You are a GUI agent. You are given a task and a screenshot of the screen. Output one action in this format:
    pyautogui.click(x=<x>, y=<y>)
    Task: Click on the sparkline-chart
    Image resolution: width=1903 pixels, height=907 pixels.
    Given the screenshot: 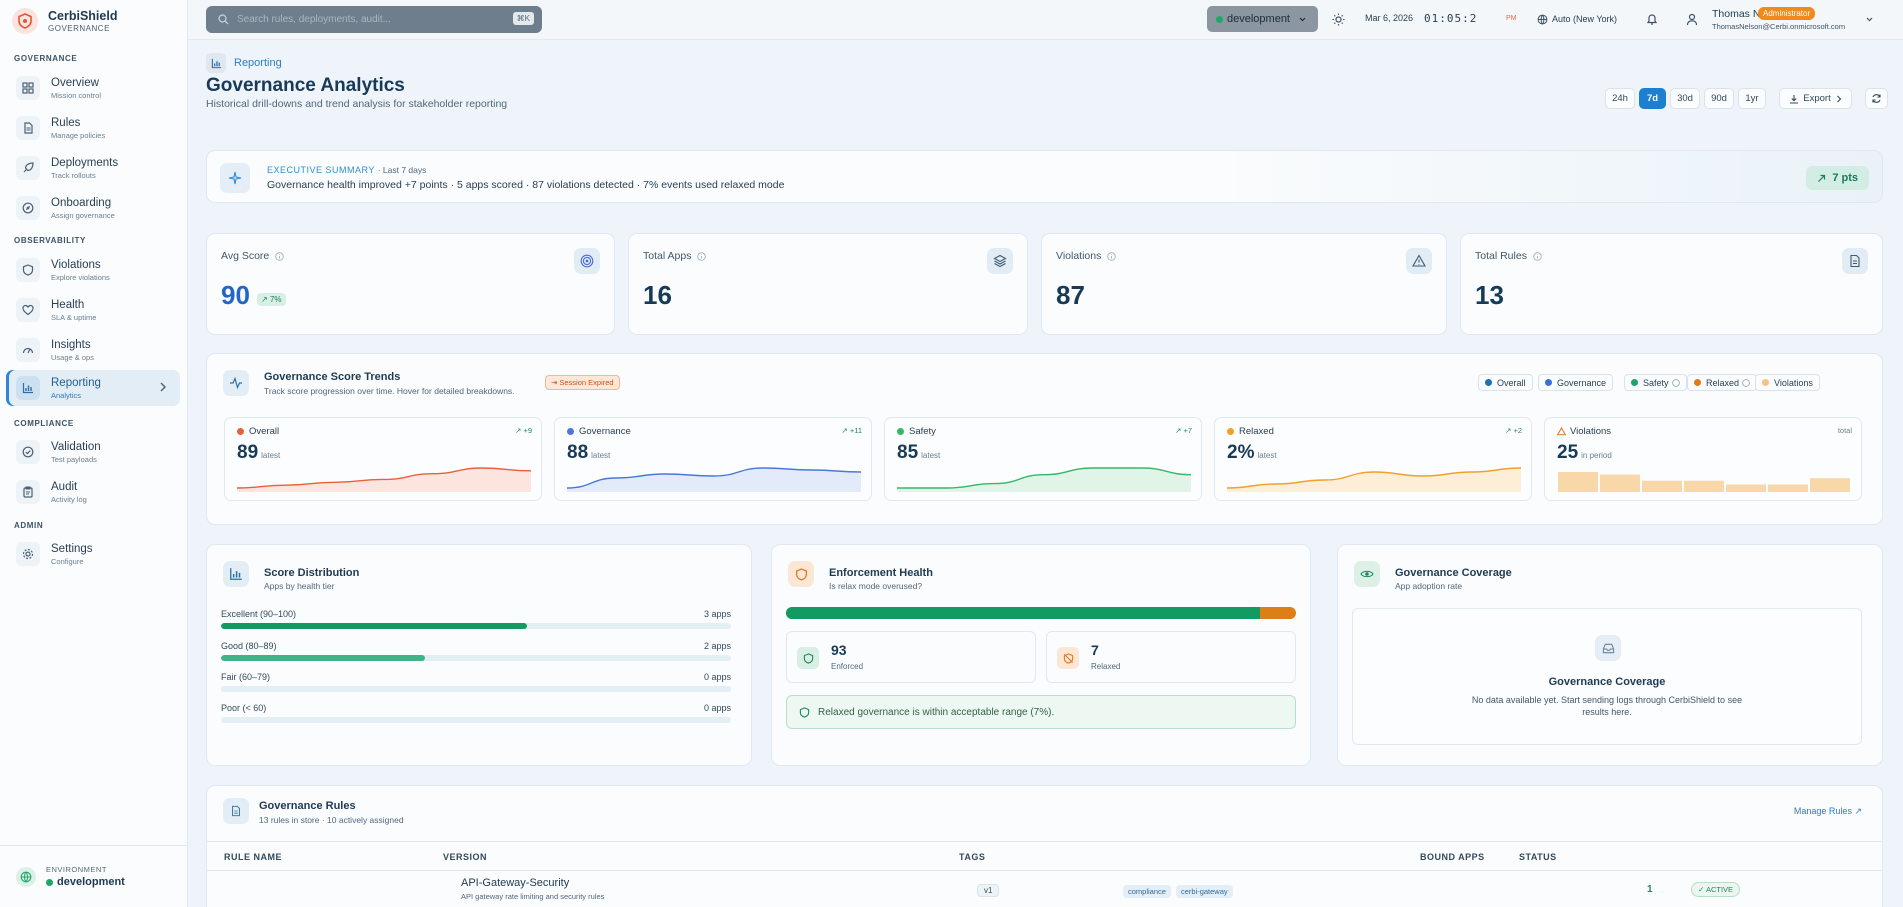 What is the action you would take?
    pyautogui.click(x=384, y=479)
    